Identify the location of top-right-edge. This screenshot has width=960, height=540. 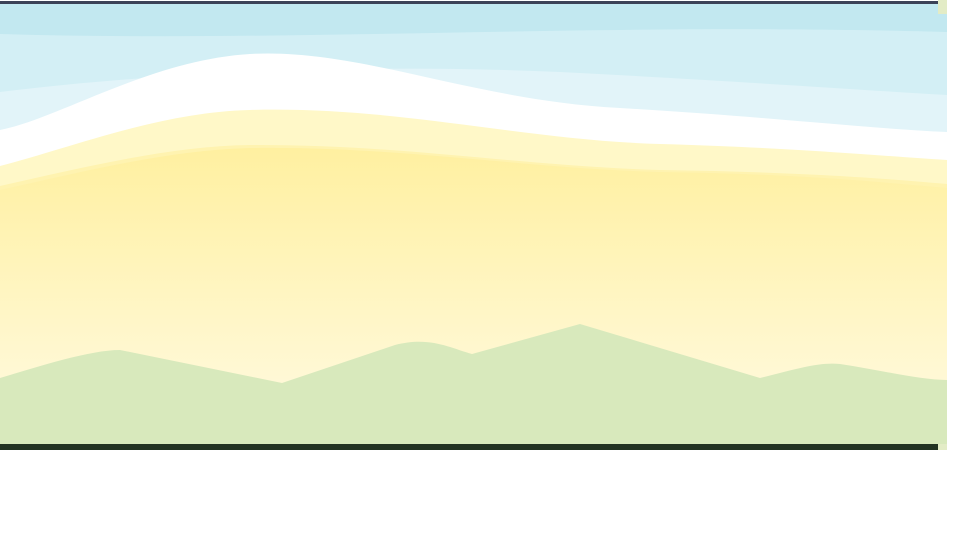
(942, 7).